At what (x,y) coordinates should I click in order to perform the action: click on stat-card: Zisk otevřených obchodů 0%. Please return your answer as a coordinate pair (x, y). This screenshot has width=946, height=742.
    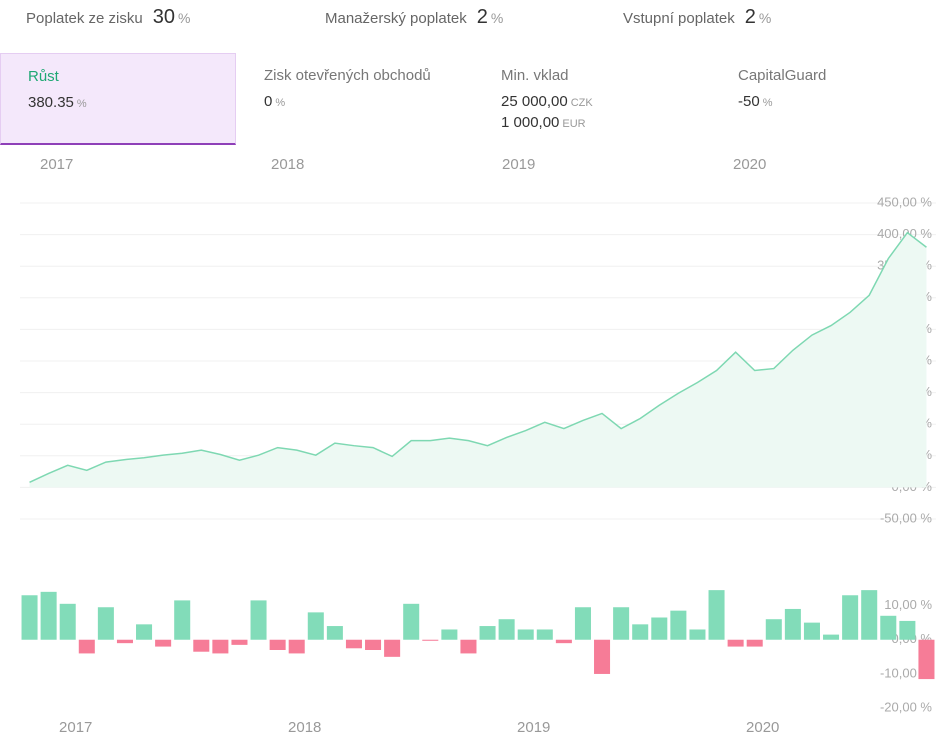
    Looking at the image, I should click on (355, 99).